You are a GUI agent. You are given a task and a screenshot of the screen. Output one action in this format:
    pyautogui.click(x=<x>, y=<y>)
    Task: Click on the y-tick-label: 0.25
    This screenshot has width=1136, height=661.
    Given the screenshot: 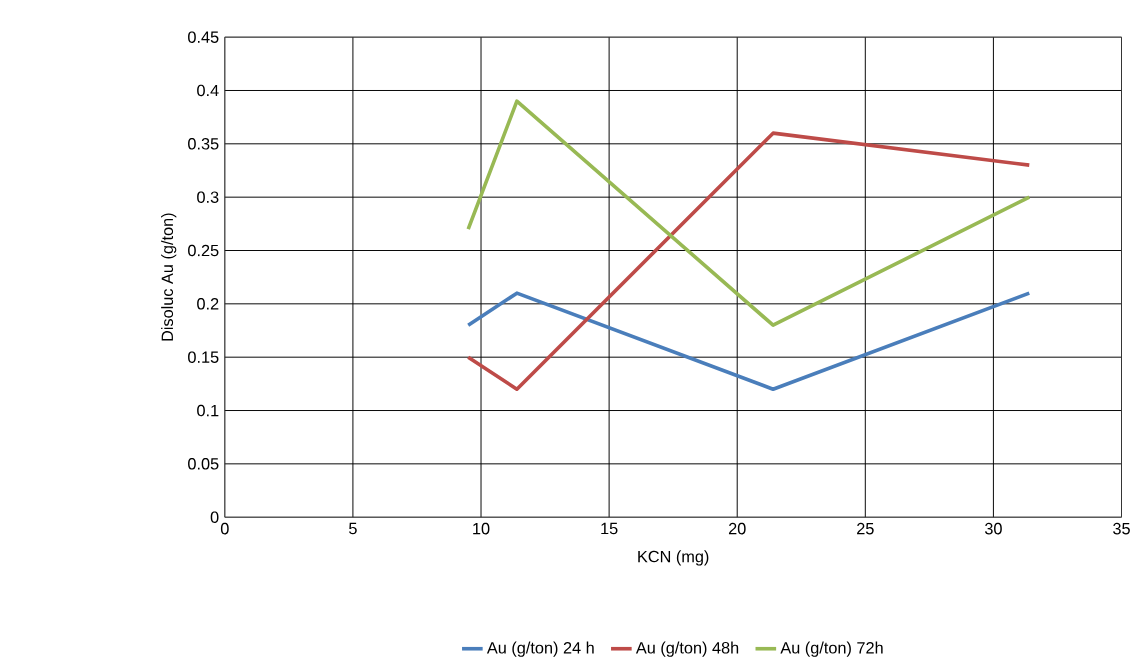 What is the action you would take?
    pyautogui.click(x=203, y=250)
    